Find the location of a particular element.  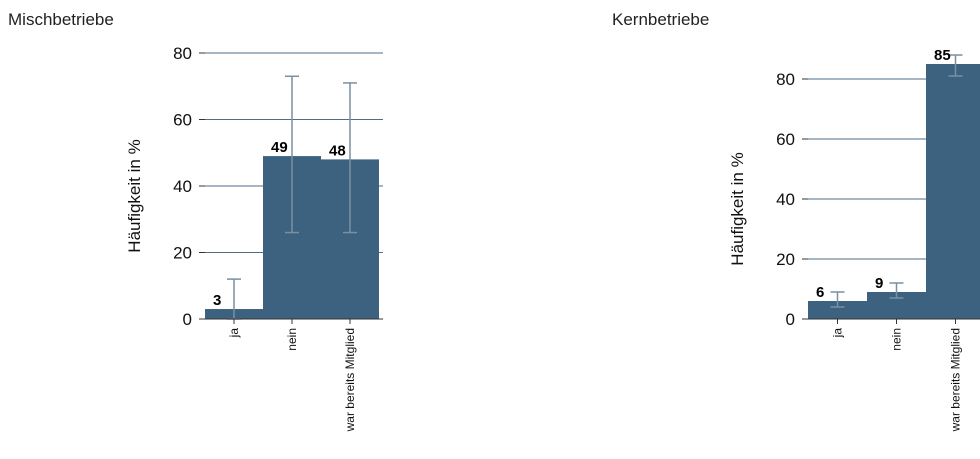

data-label: 49 is located at coordinates (279, 147).